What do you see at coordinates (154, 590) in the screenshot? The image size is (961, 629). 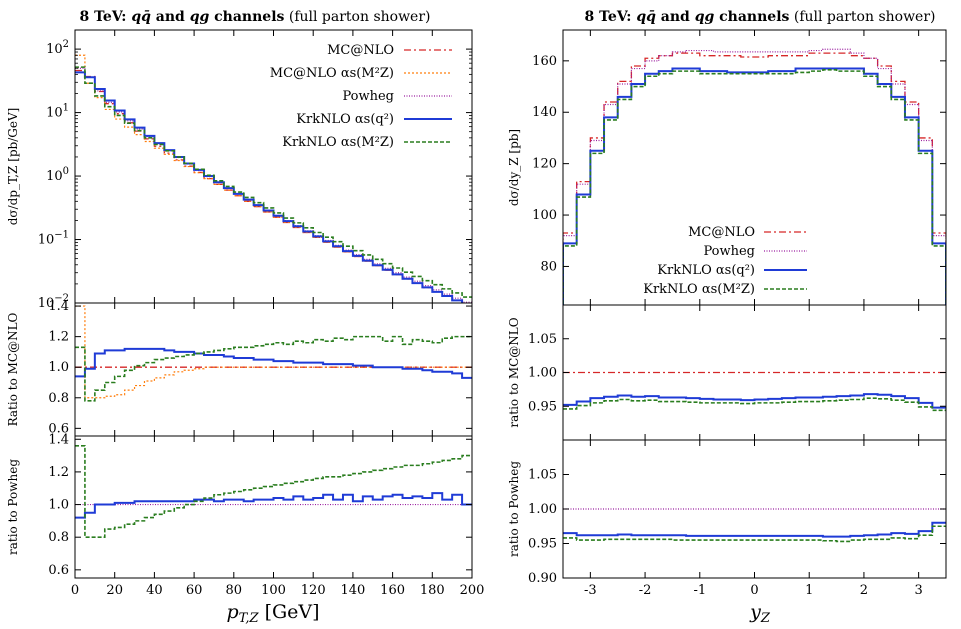 I see `x-tick-label: 40` at bounding box center [154, 590].